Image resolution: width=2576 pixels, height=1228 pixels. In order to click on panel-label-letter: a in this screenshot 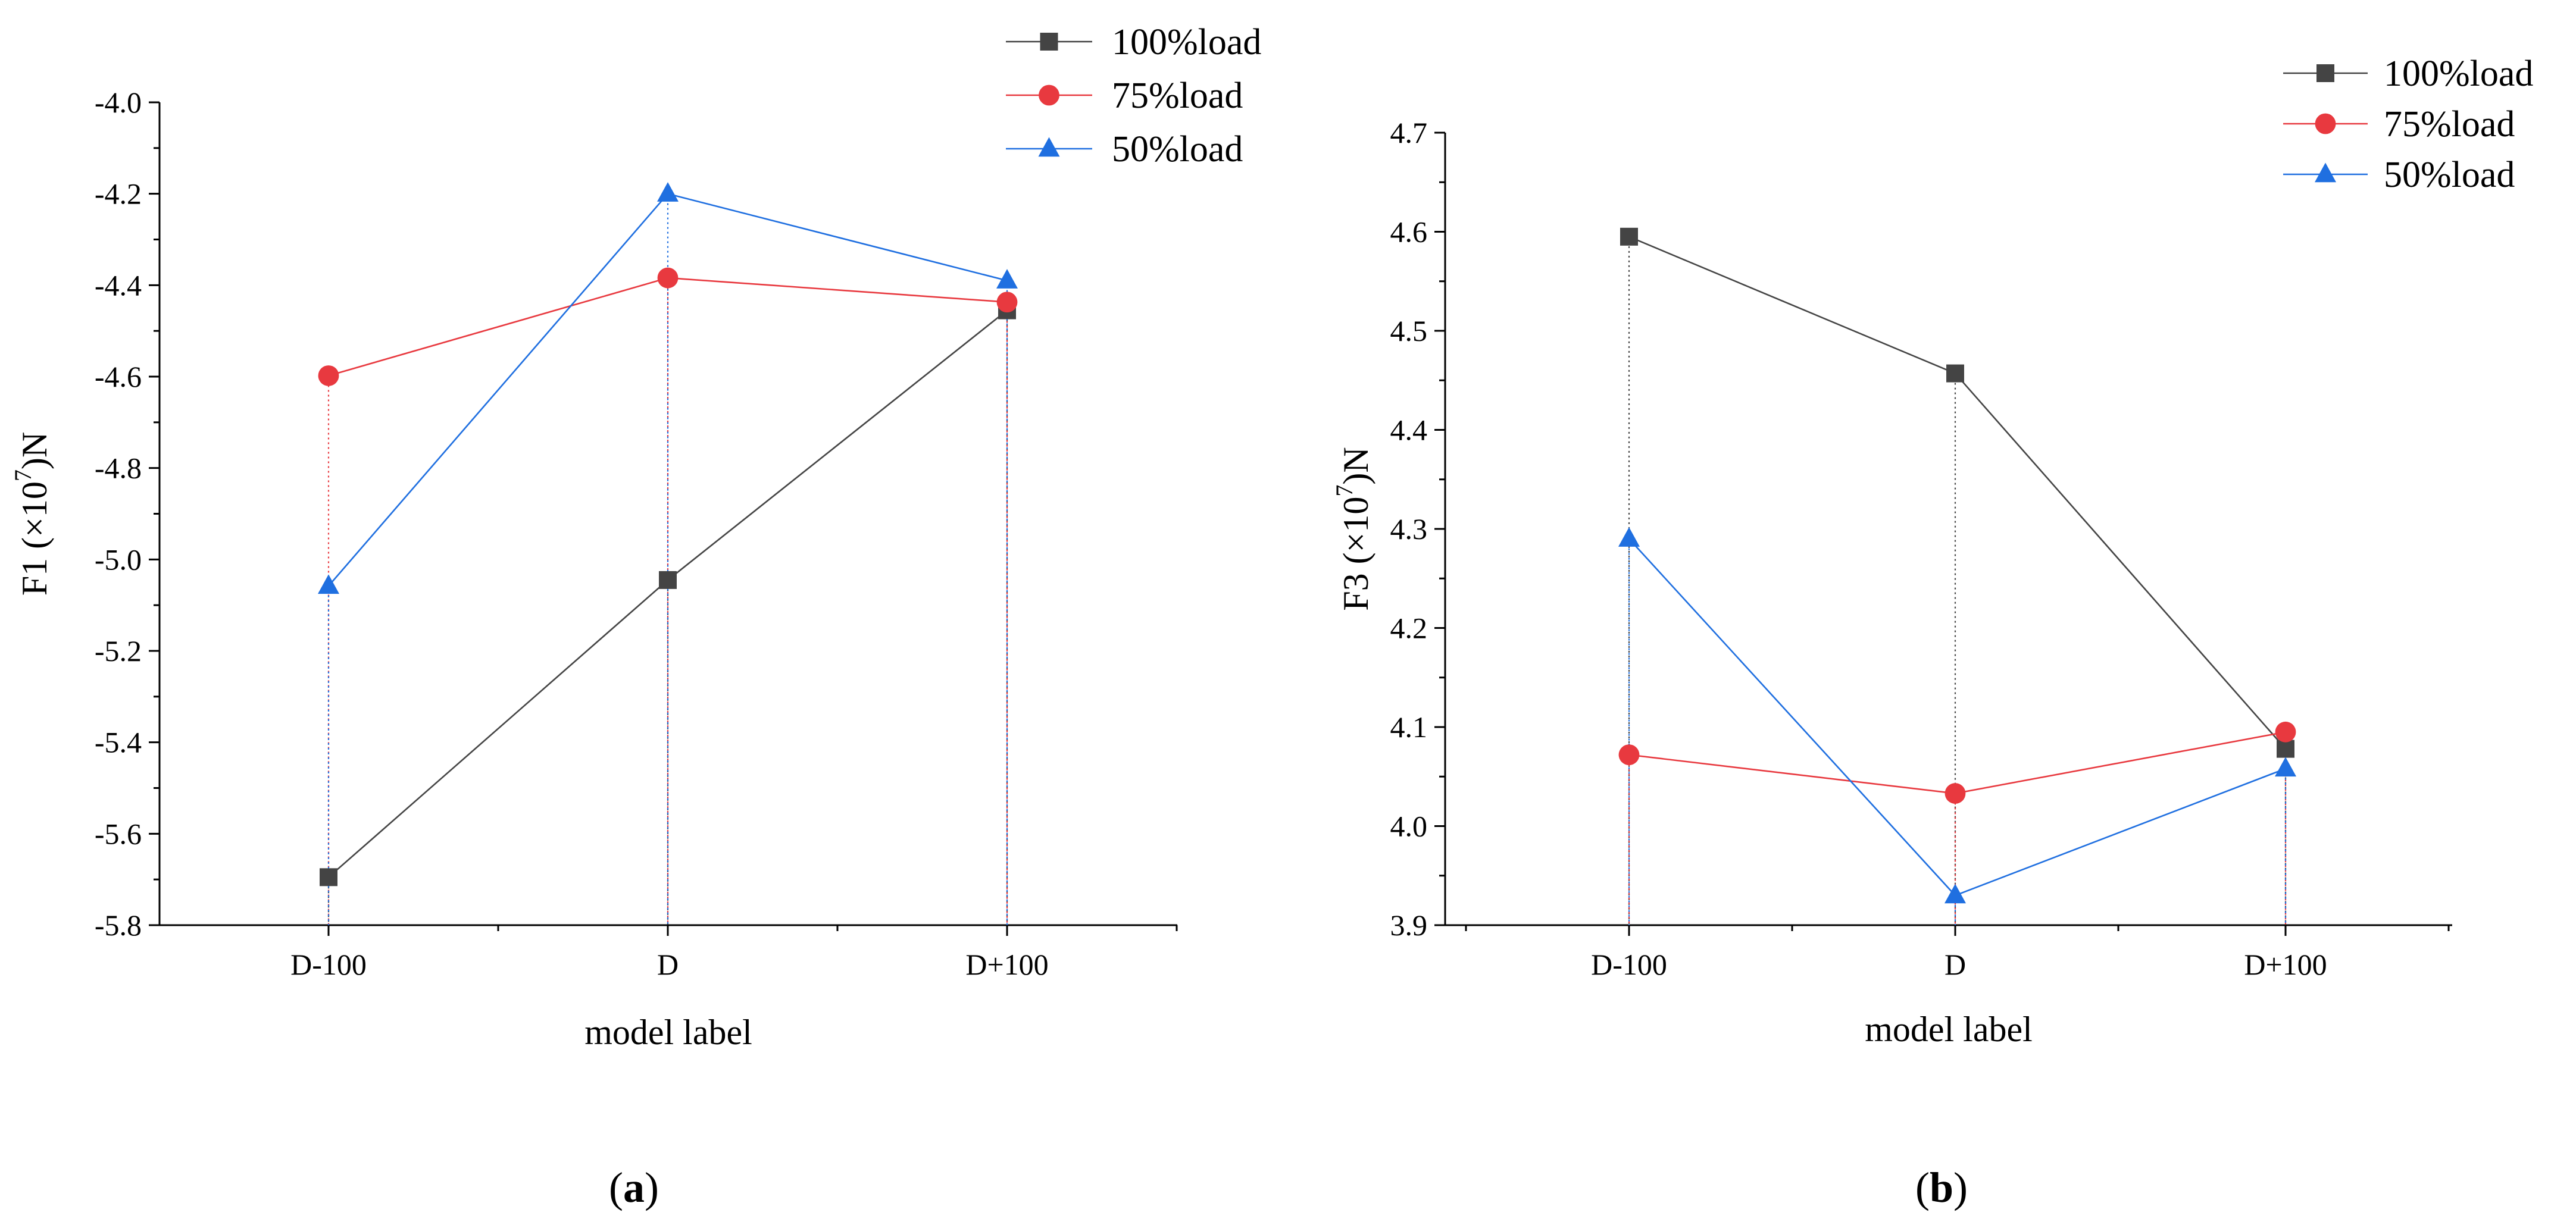, I will do `click(634, 1187)`.